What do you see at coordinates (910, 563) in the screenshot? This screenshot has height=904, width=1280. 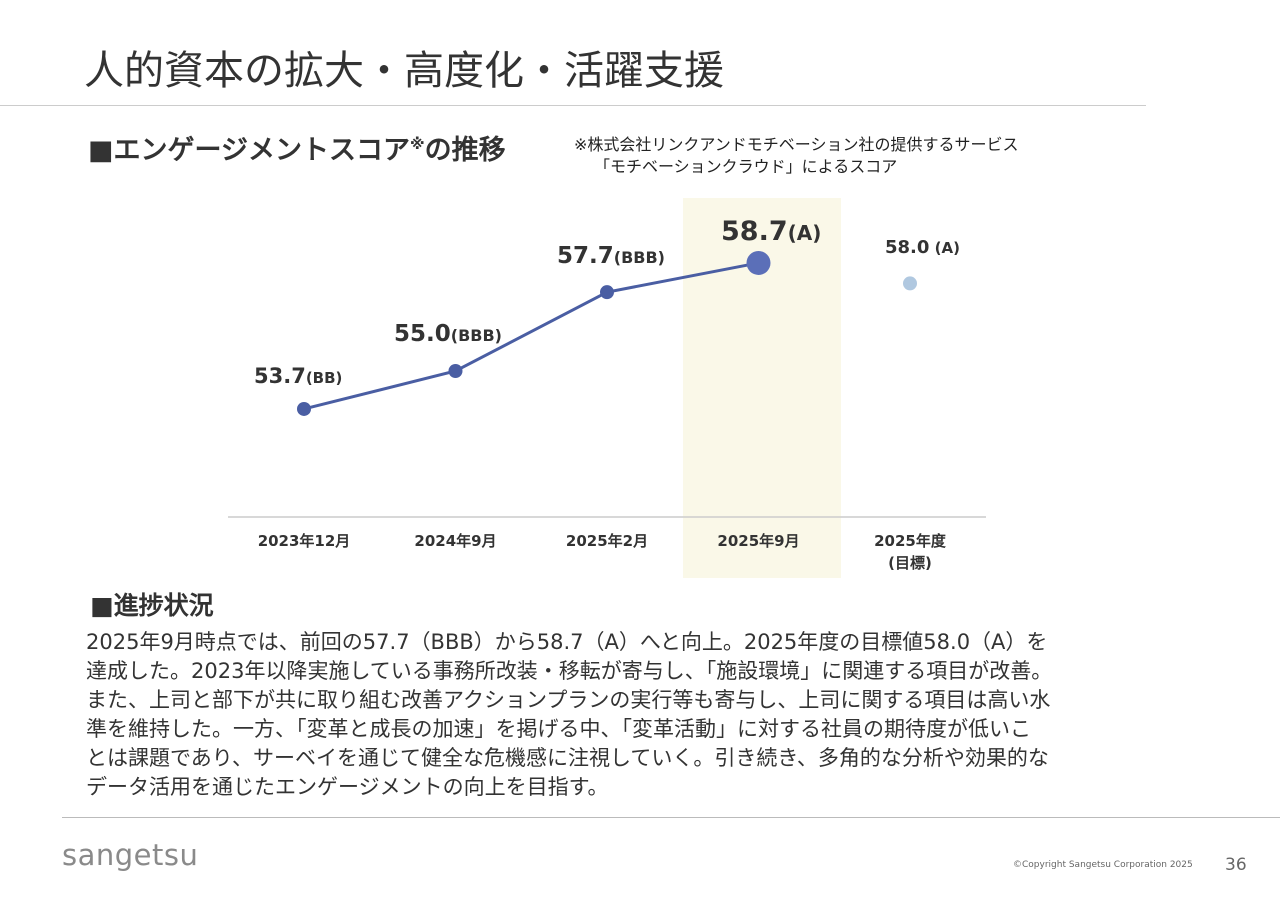 I see `x-tick-line: (目標)` at bounding box center [910, 563].